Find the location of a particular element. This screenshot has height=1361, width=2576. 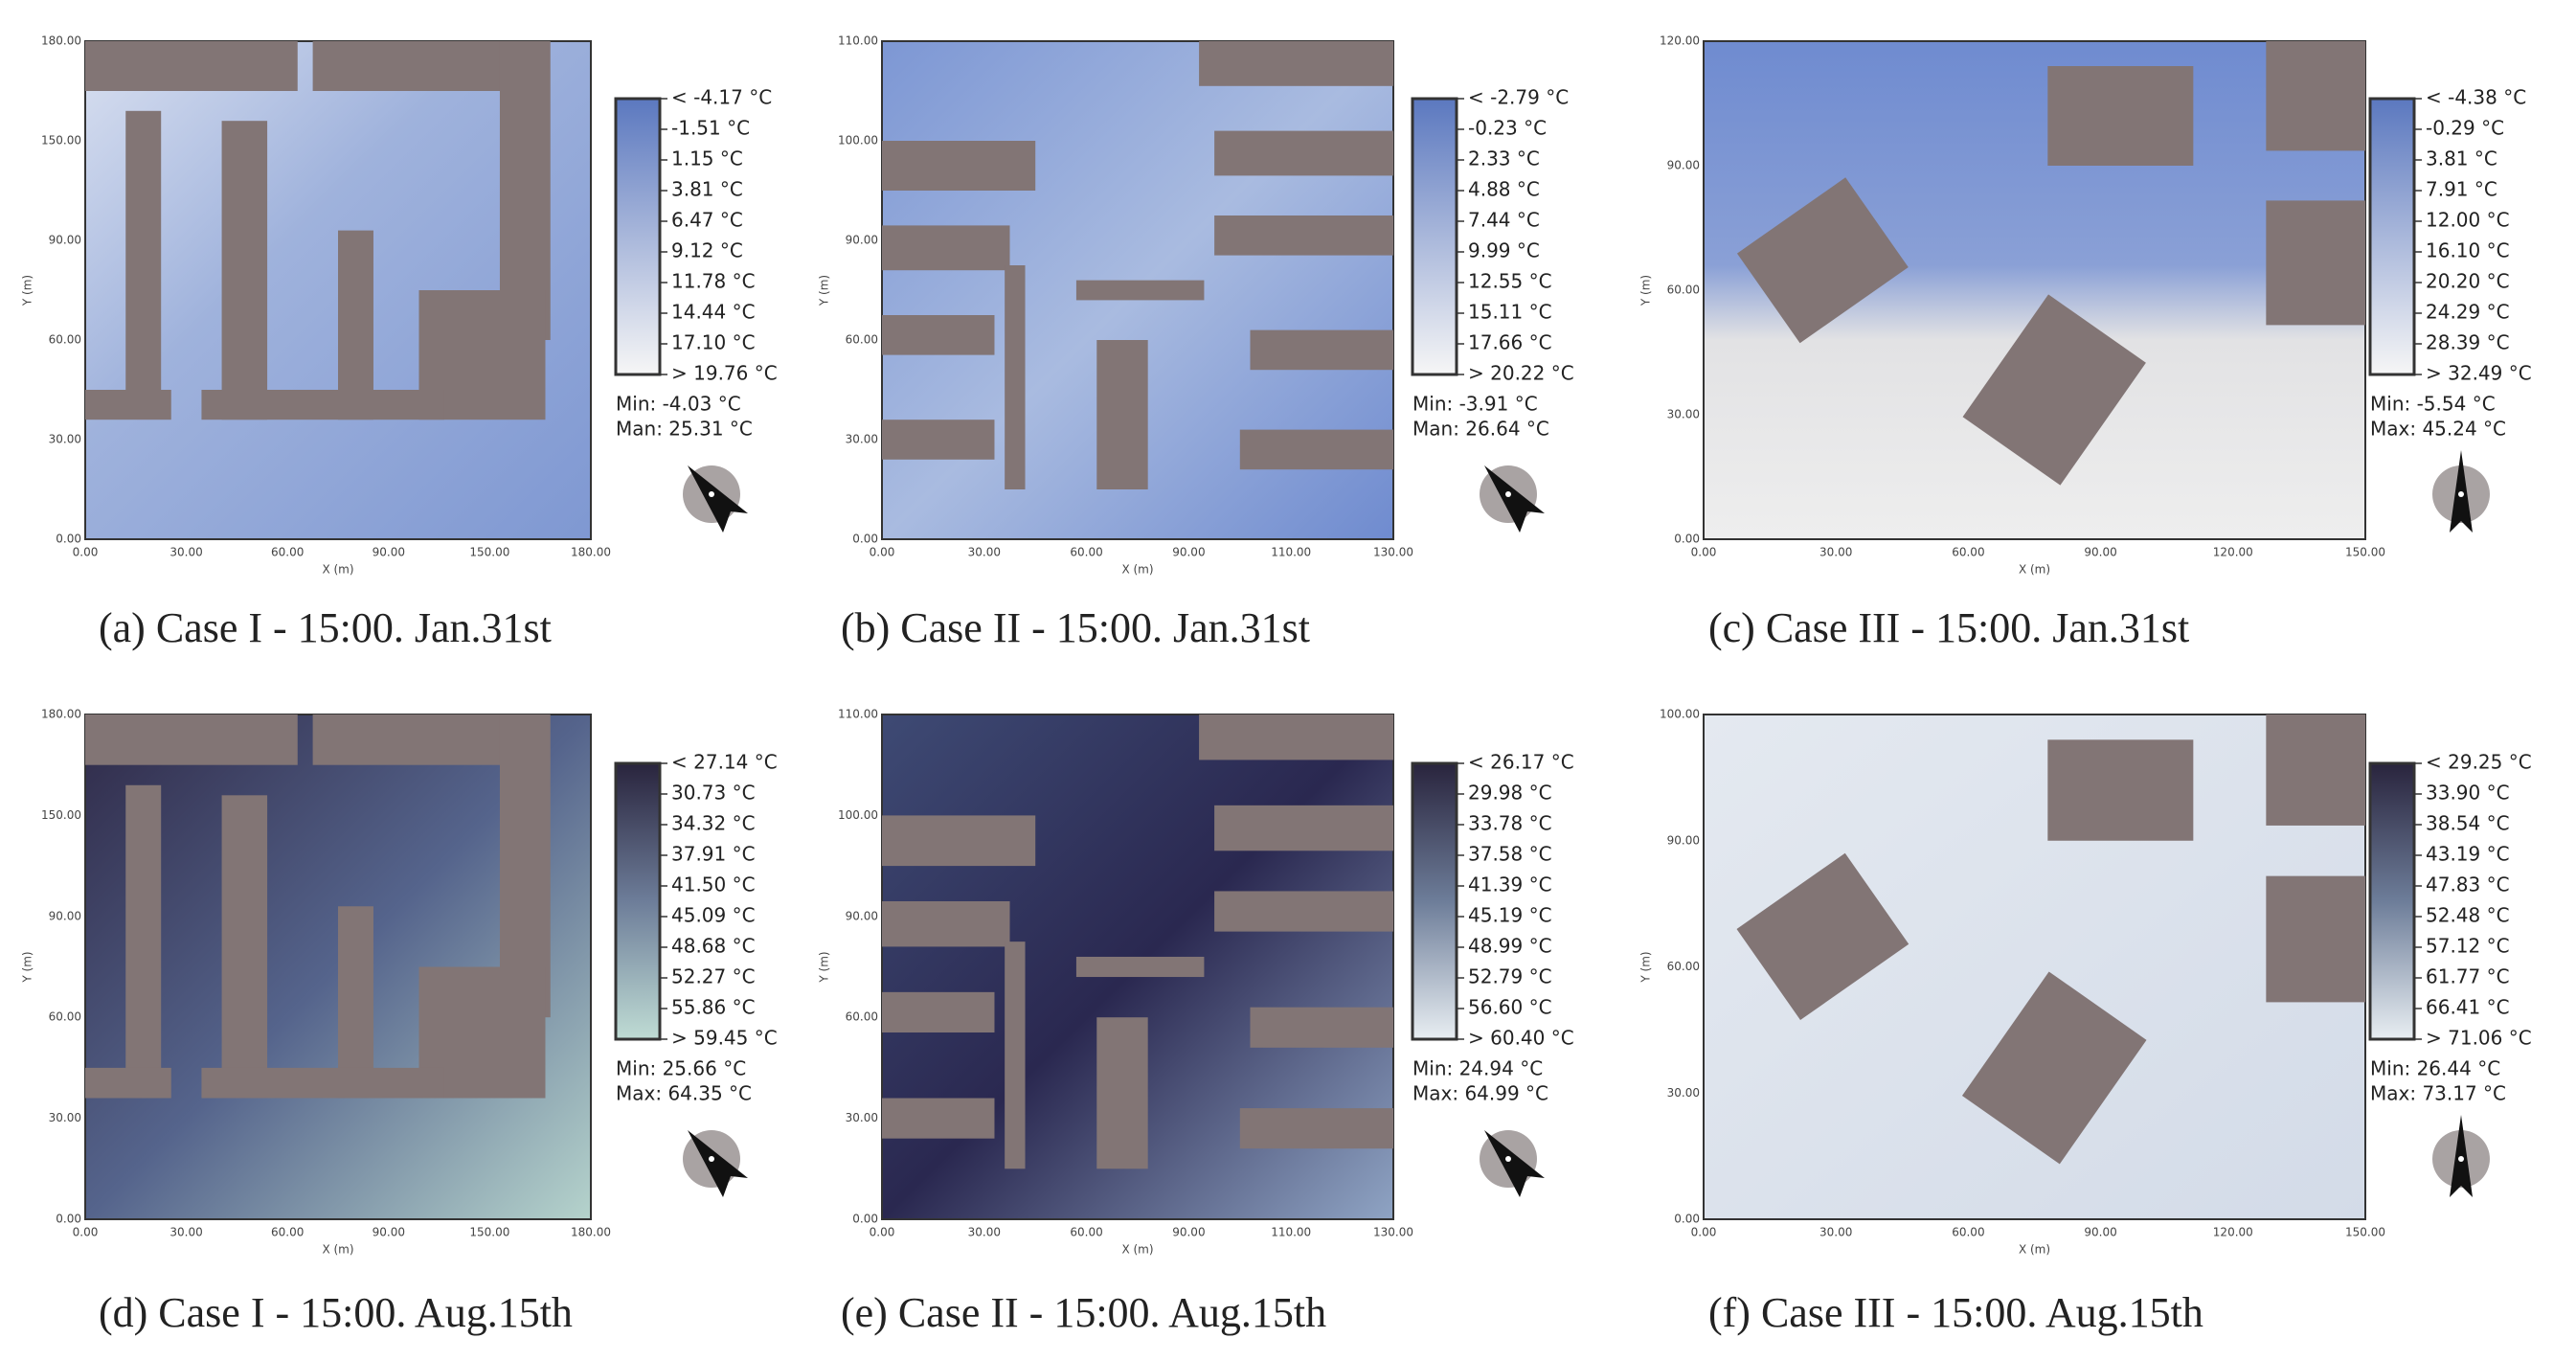

y-tick-label: 100.00 is located at coordinates (1680, 714).